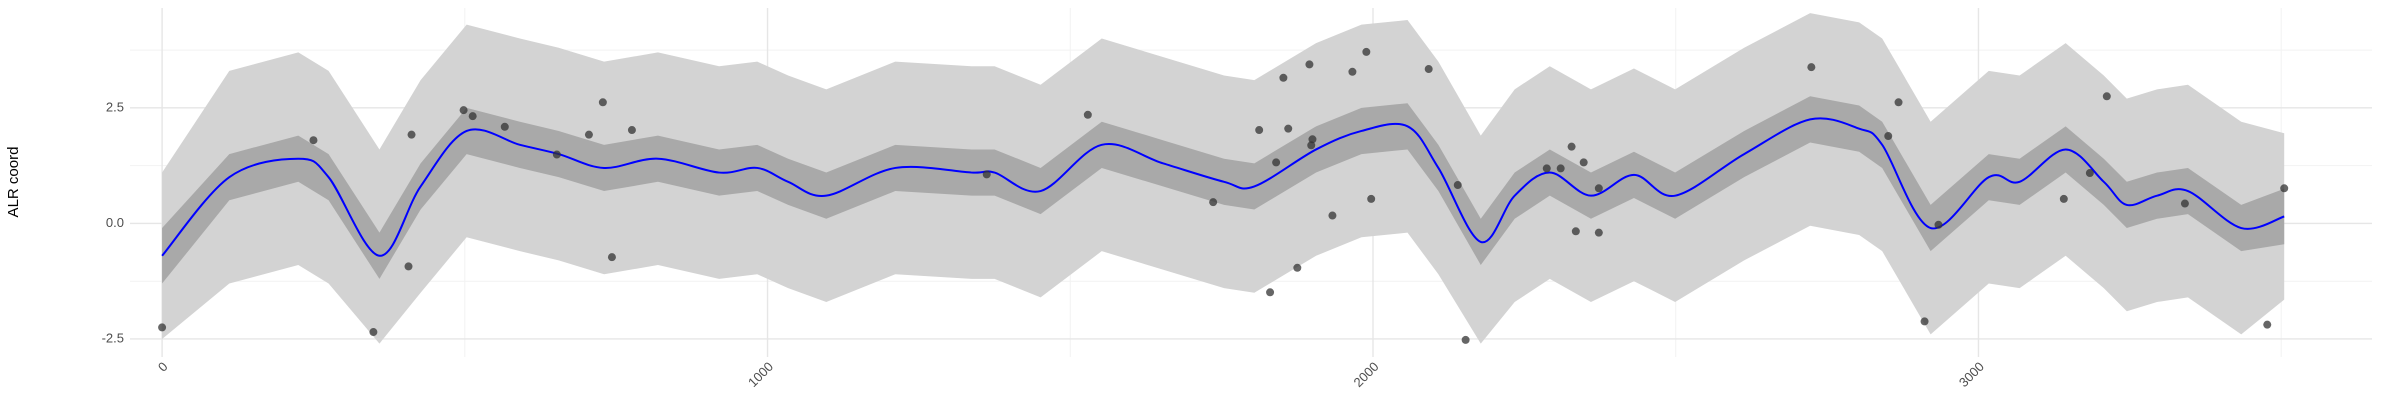 The image size is (2400, 400). Describe the element at coordinates (13, 182) in the screenshot. I see `y-axis-title: ALR coord` at that location.